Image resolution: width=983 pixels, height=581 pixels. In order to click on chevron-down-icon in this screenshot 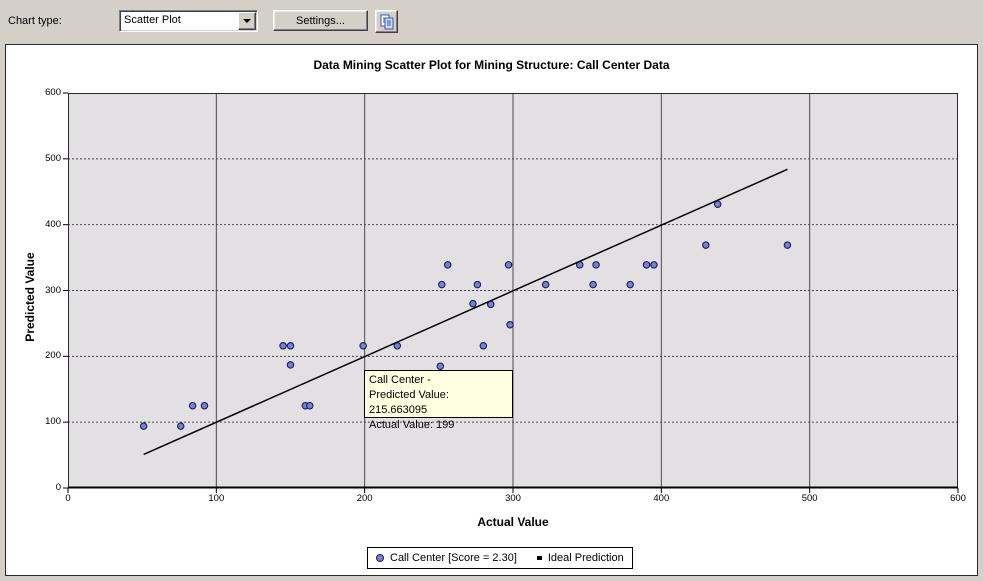, I will do `click(247, 21)`.